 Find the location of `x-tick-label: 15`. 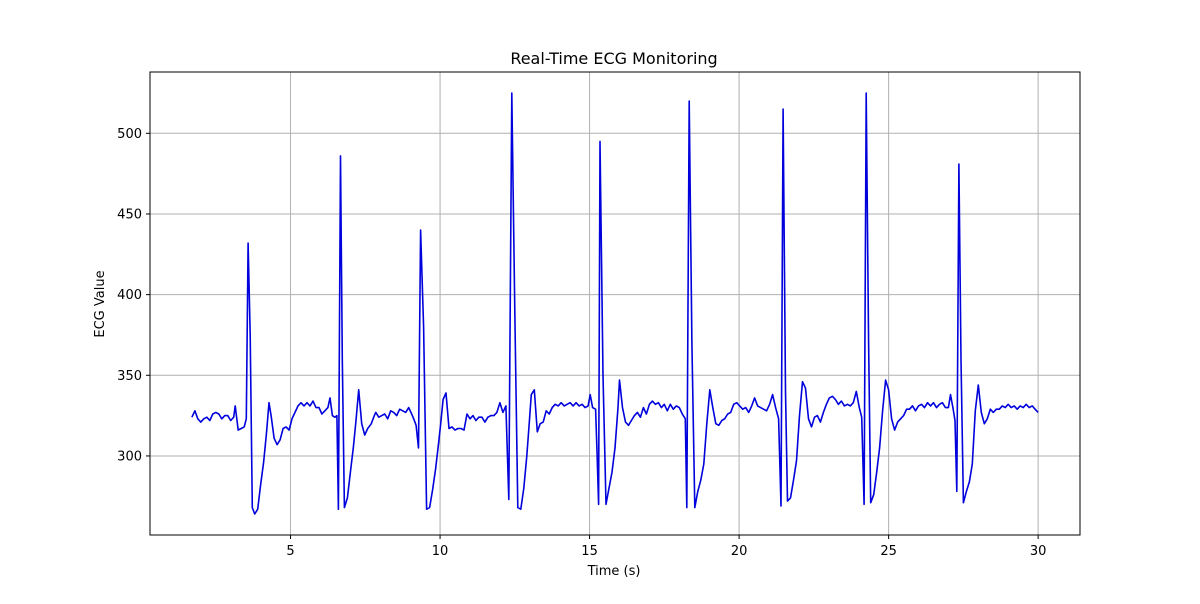

x-tick-label: 15 is located at coordinates (589, 551).